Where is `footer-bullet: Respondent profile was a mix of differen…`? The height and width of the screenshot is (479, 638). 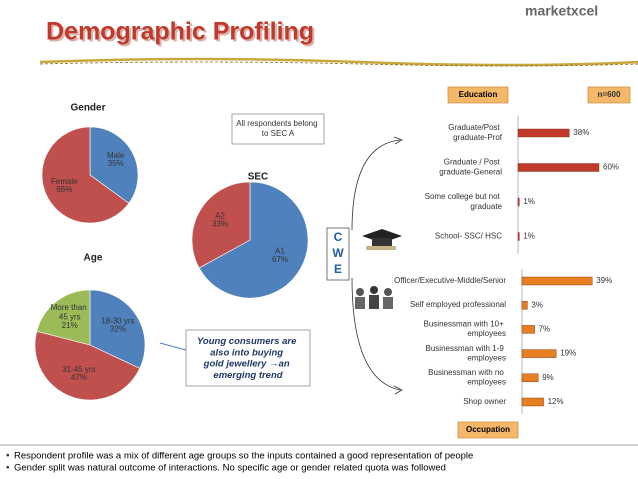 footer-bullet: Respondent profile was a mix of differen… is located at coordinates (243, 456).